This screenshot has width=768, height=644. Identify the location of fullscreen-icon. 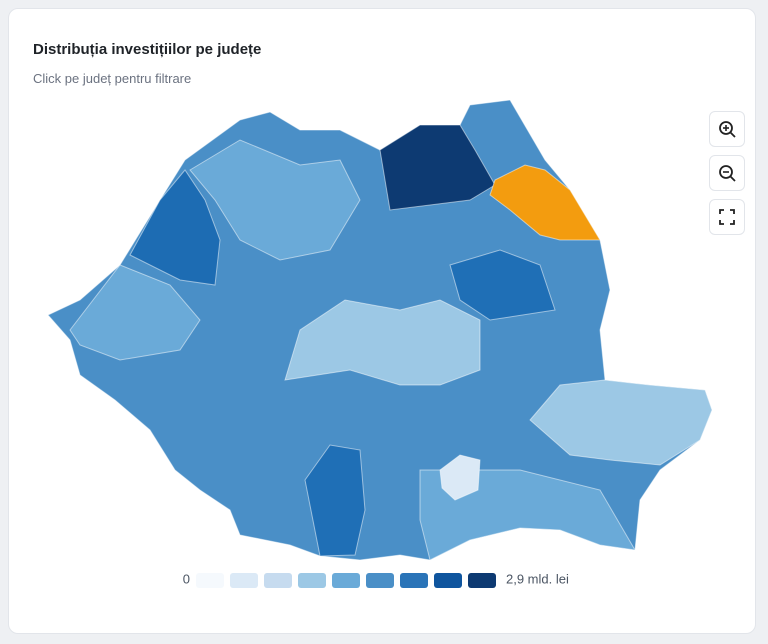
(727, 217).